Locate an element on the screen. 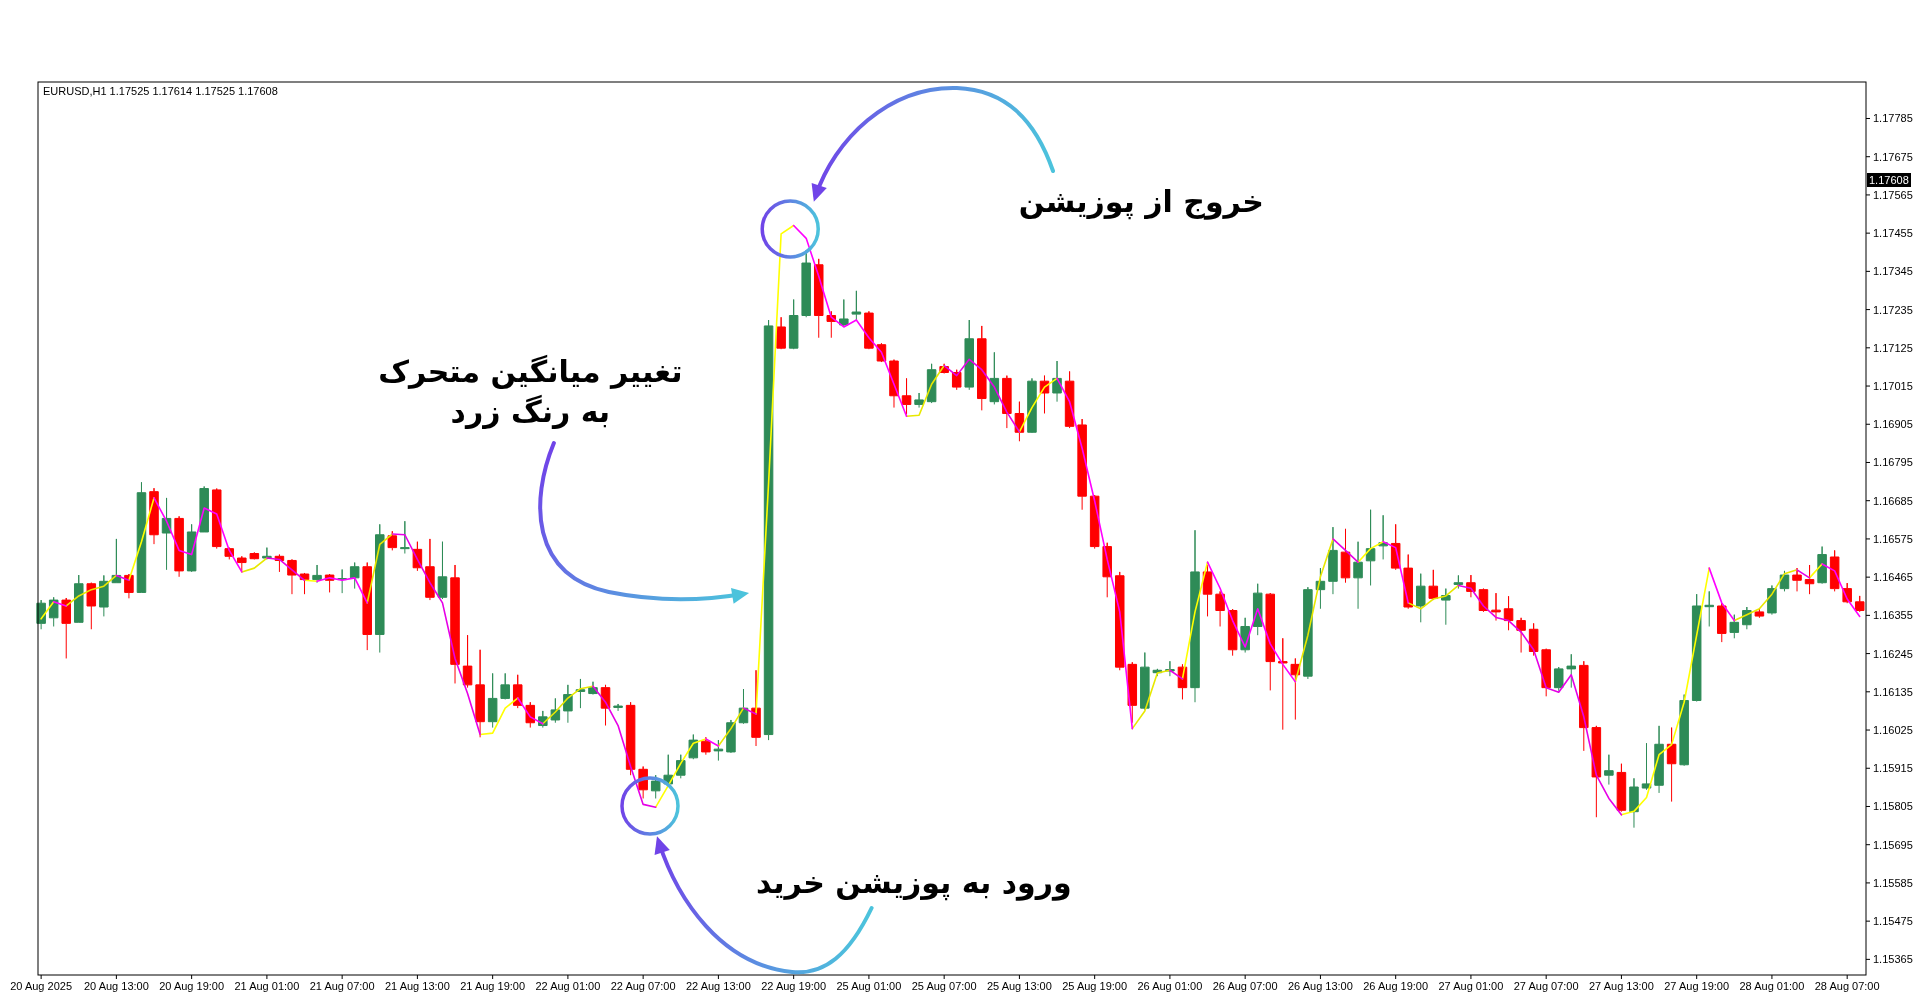 The width and height of the screenshot is (1919, 996). x-tick-label: 21 Aug 01:00 is located at coordinates (267, 986).